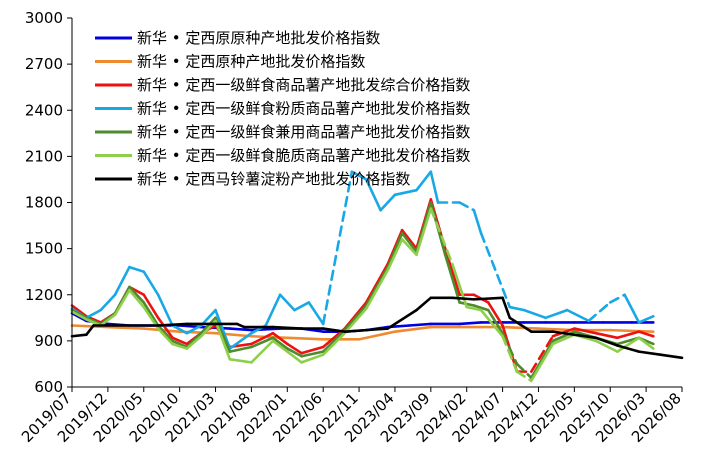 The width and height of the screenshot is (710, 473). I want to click on y-tick-label: 2100, so click(44, 156).